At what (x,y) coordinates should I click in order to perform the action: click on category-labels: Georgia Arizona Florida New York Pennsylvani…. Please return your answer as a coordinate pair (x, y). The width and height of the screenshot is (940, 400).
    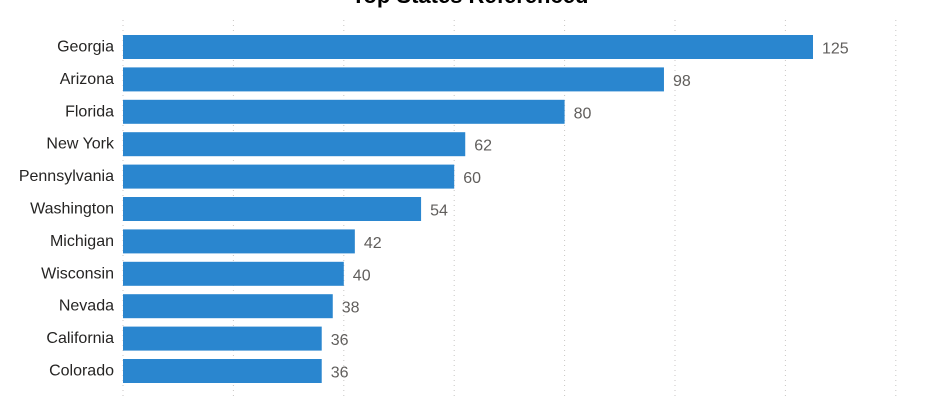
    Looking at the image, I should click on (67, 209).